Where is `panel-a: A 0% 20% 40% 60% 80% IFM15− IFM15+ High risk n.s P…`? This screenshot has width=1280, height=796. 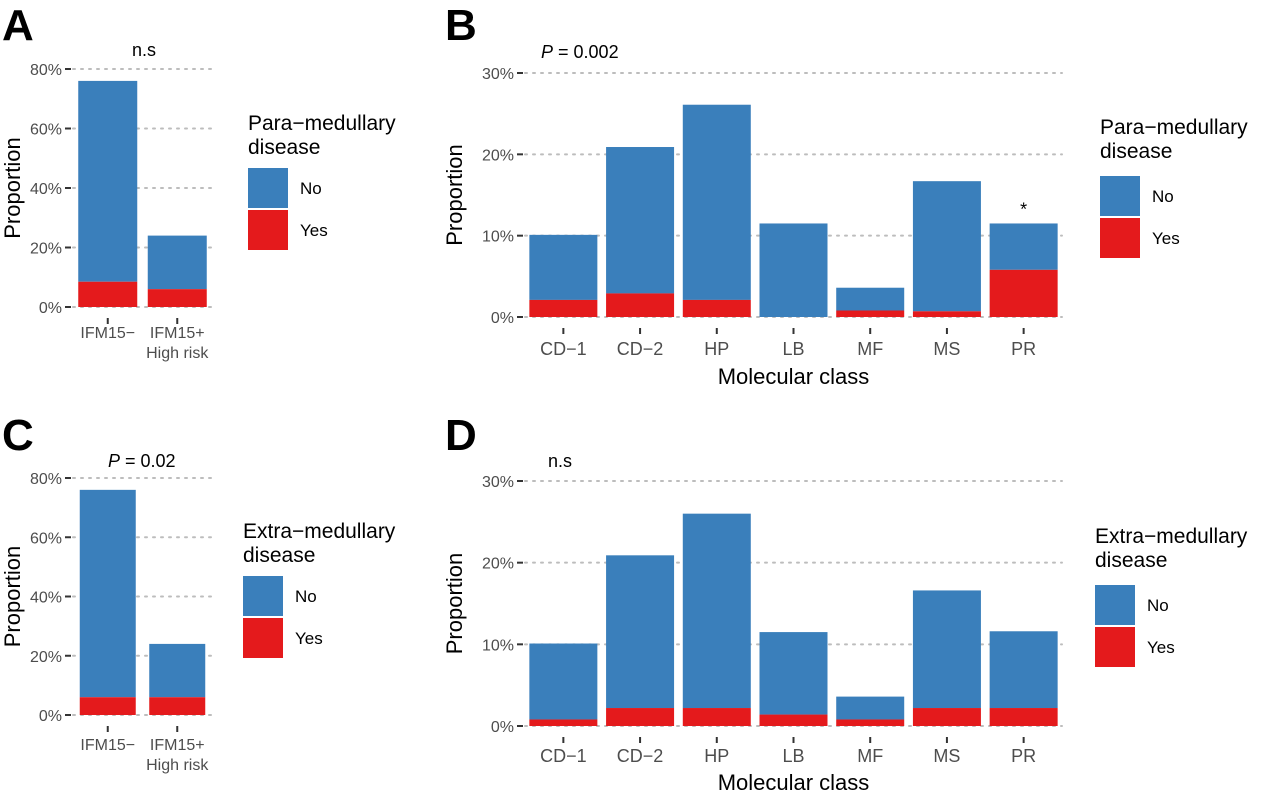 panel-a: A 0% 20% 40% 60% 80% IFM15− IFM15+ High risk n.s P… is located at coordinates (198, 181).